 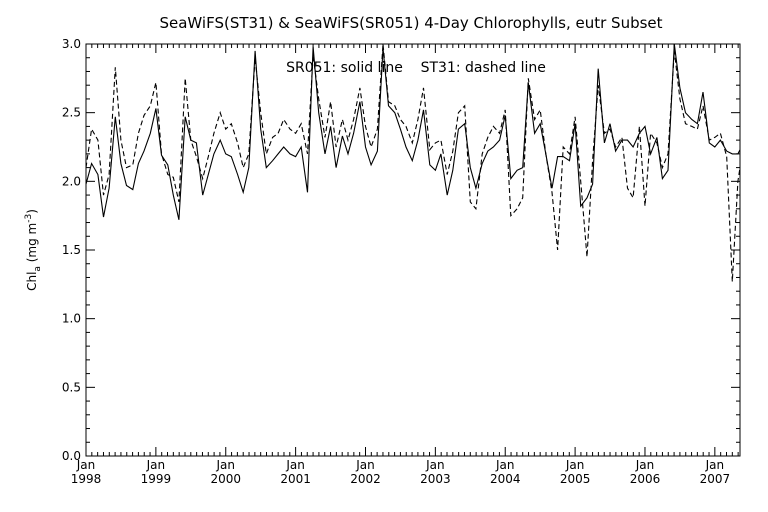 What do you see at coordinates (575, 479) in the screenshot?
I see `x-tick-year: 2005` at bounding box center [575, 479].